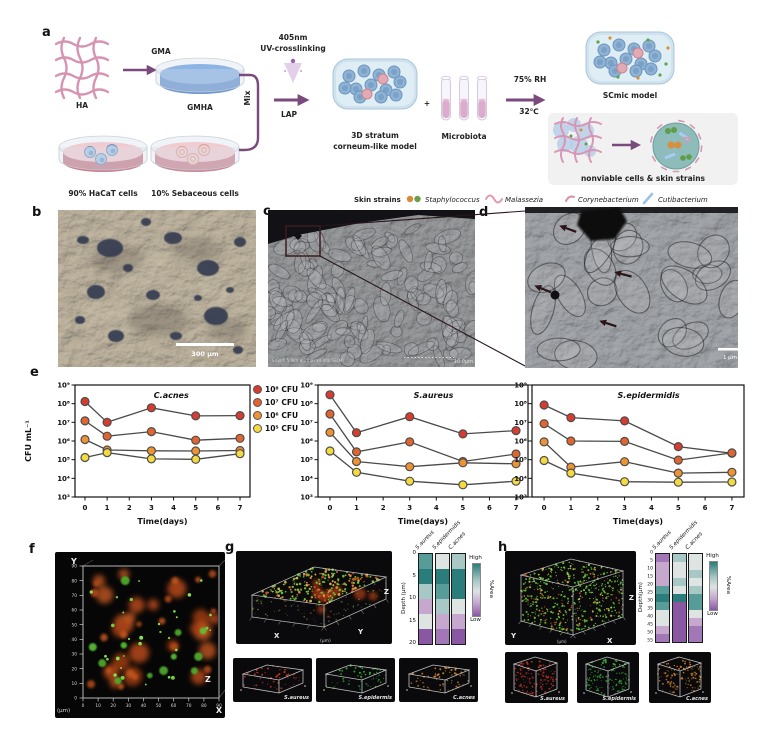  What do you see at coordinates (162, 521) in the screenshot?
I see `x-axis-title: Time(days)` at bounding box center [162, 521].